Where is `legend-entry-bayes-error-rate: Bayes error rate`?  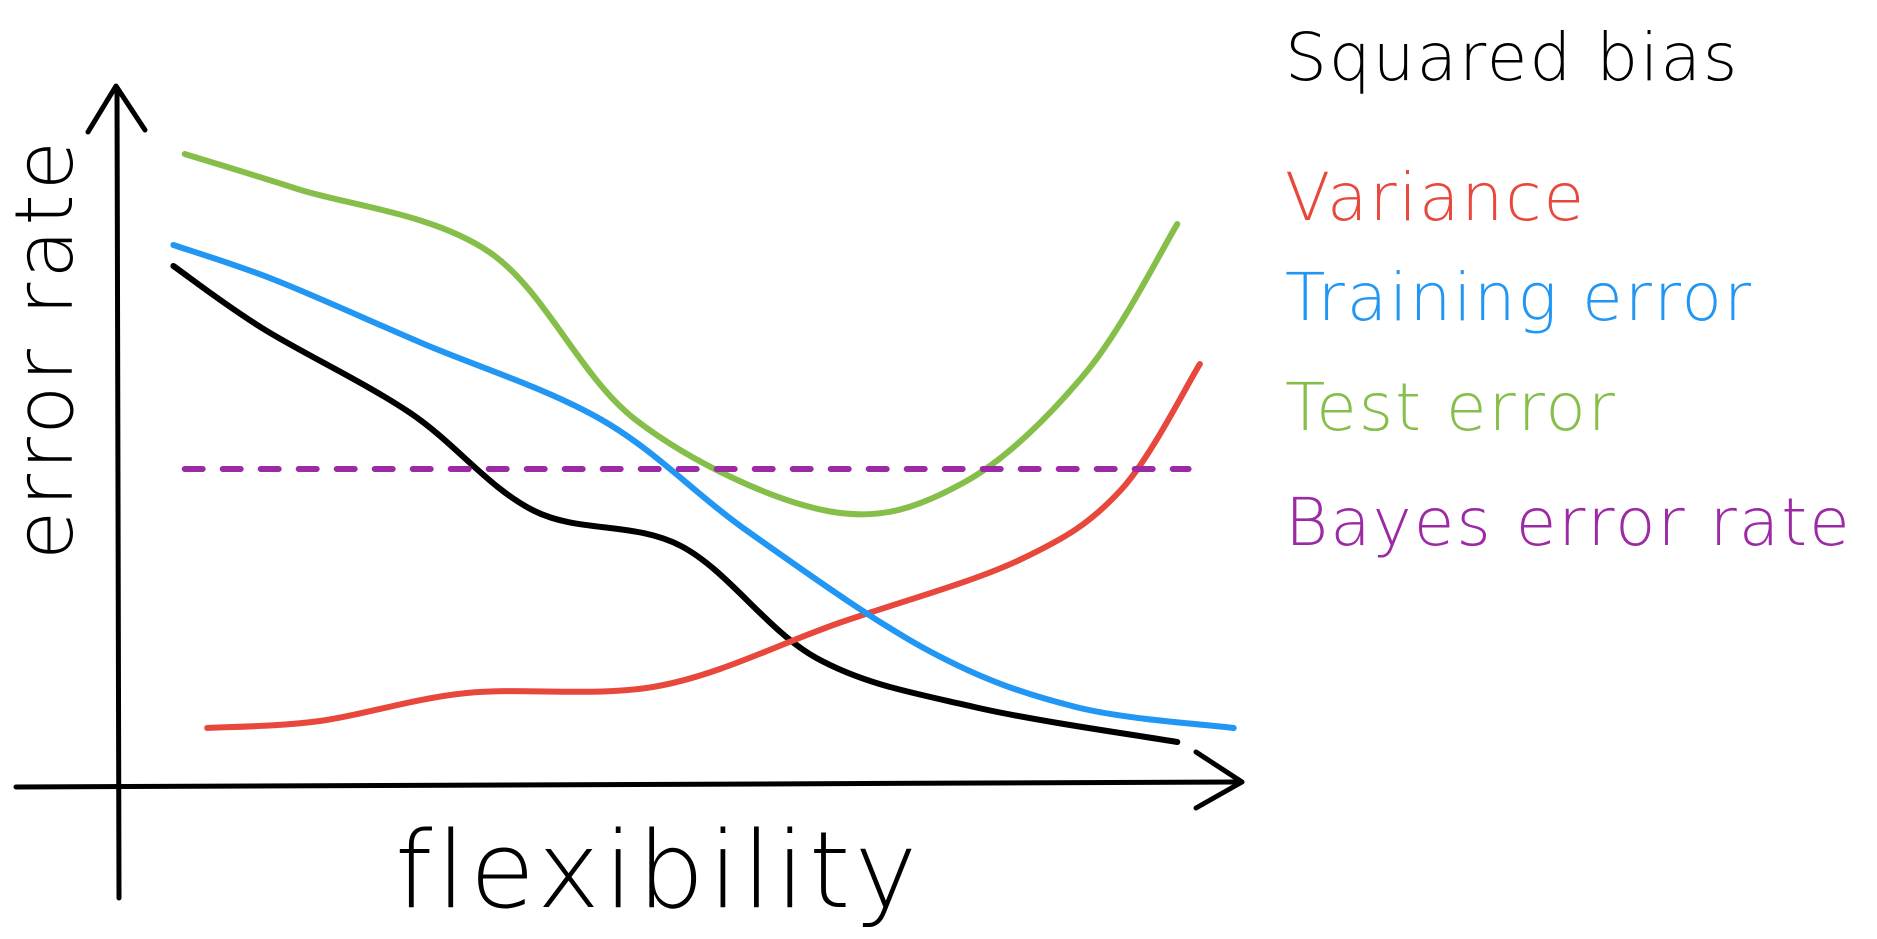 legend-entry-bayes-error-rate: Bayes error rate is located at coordinates (1568, 522).